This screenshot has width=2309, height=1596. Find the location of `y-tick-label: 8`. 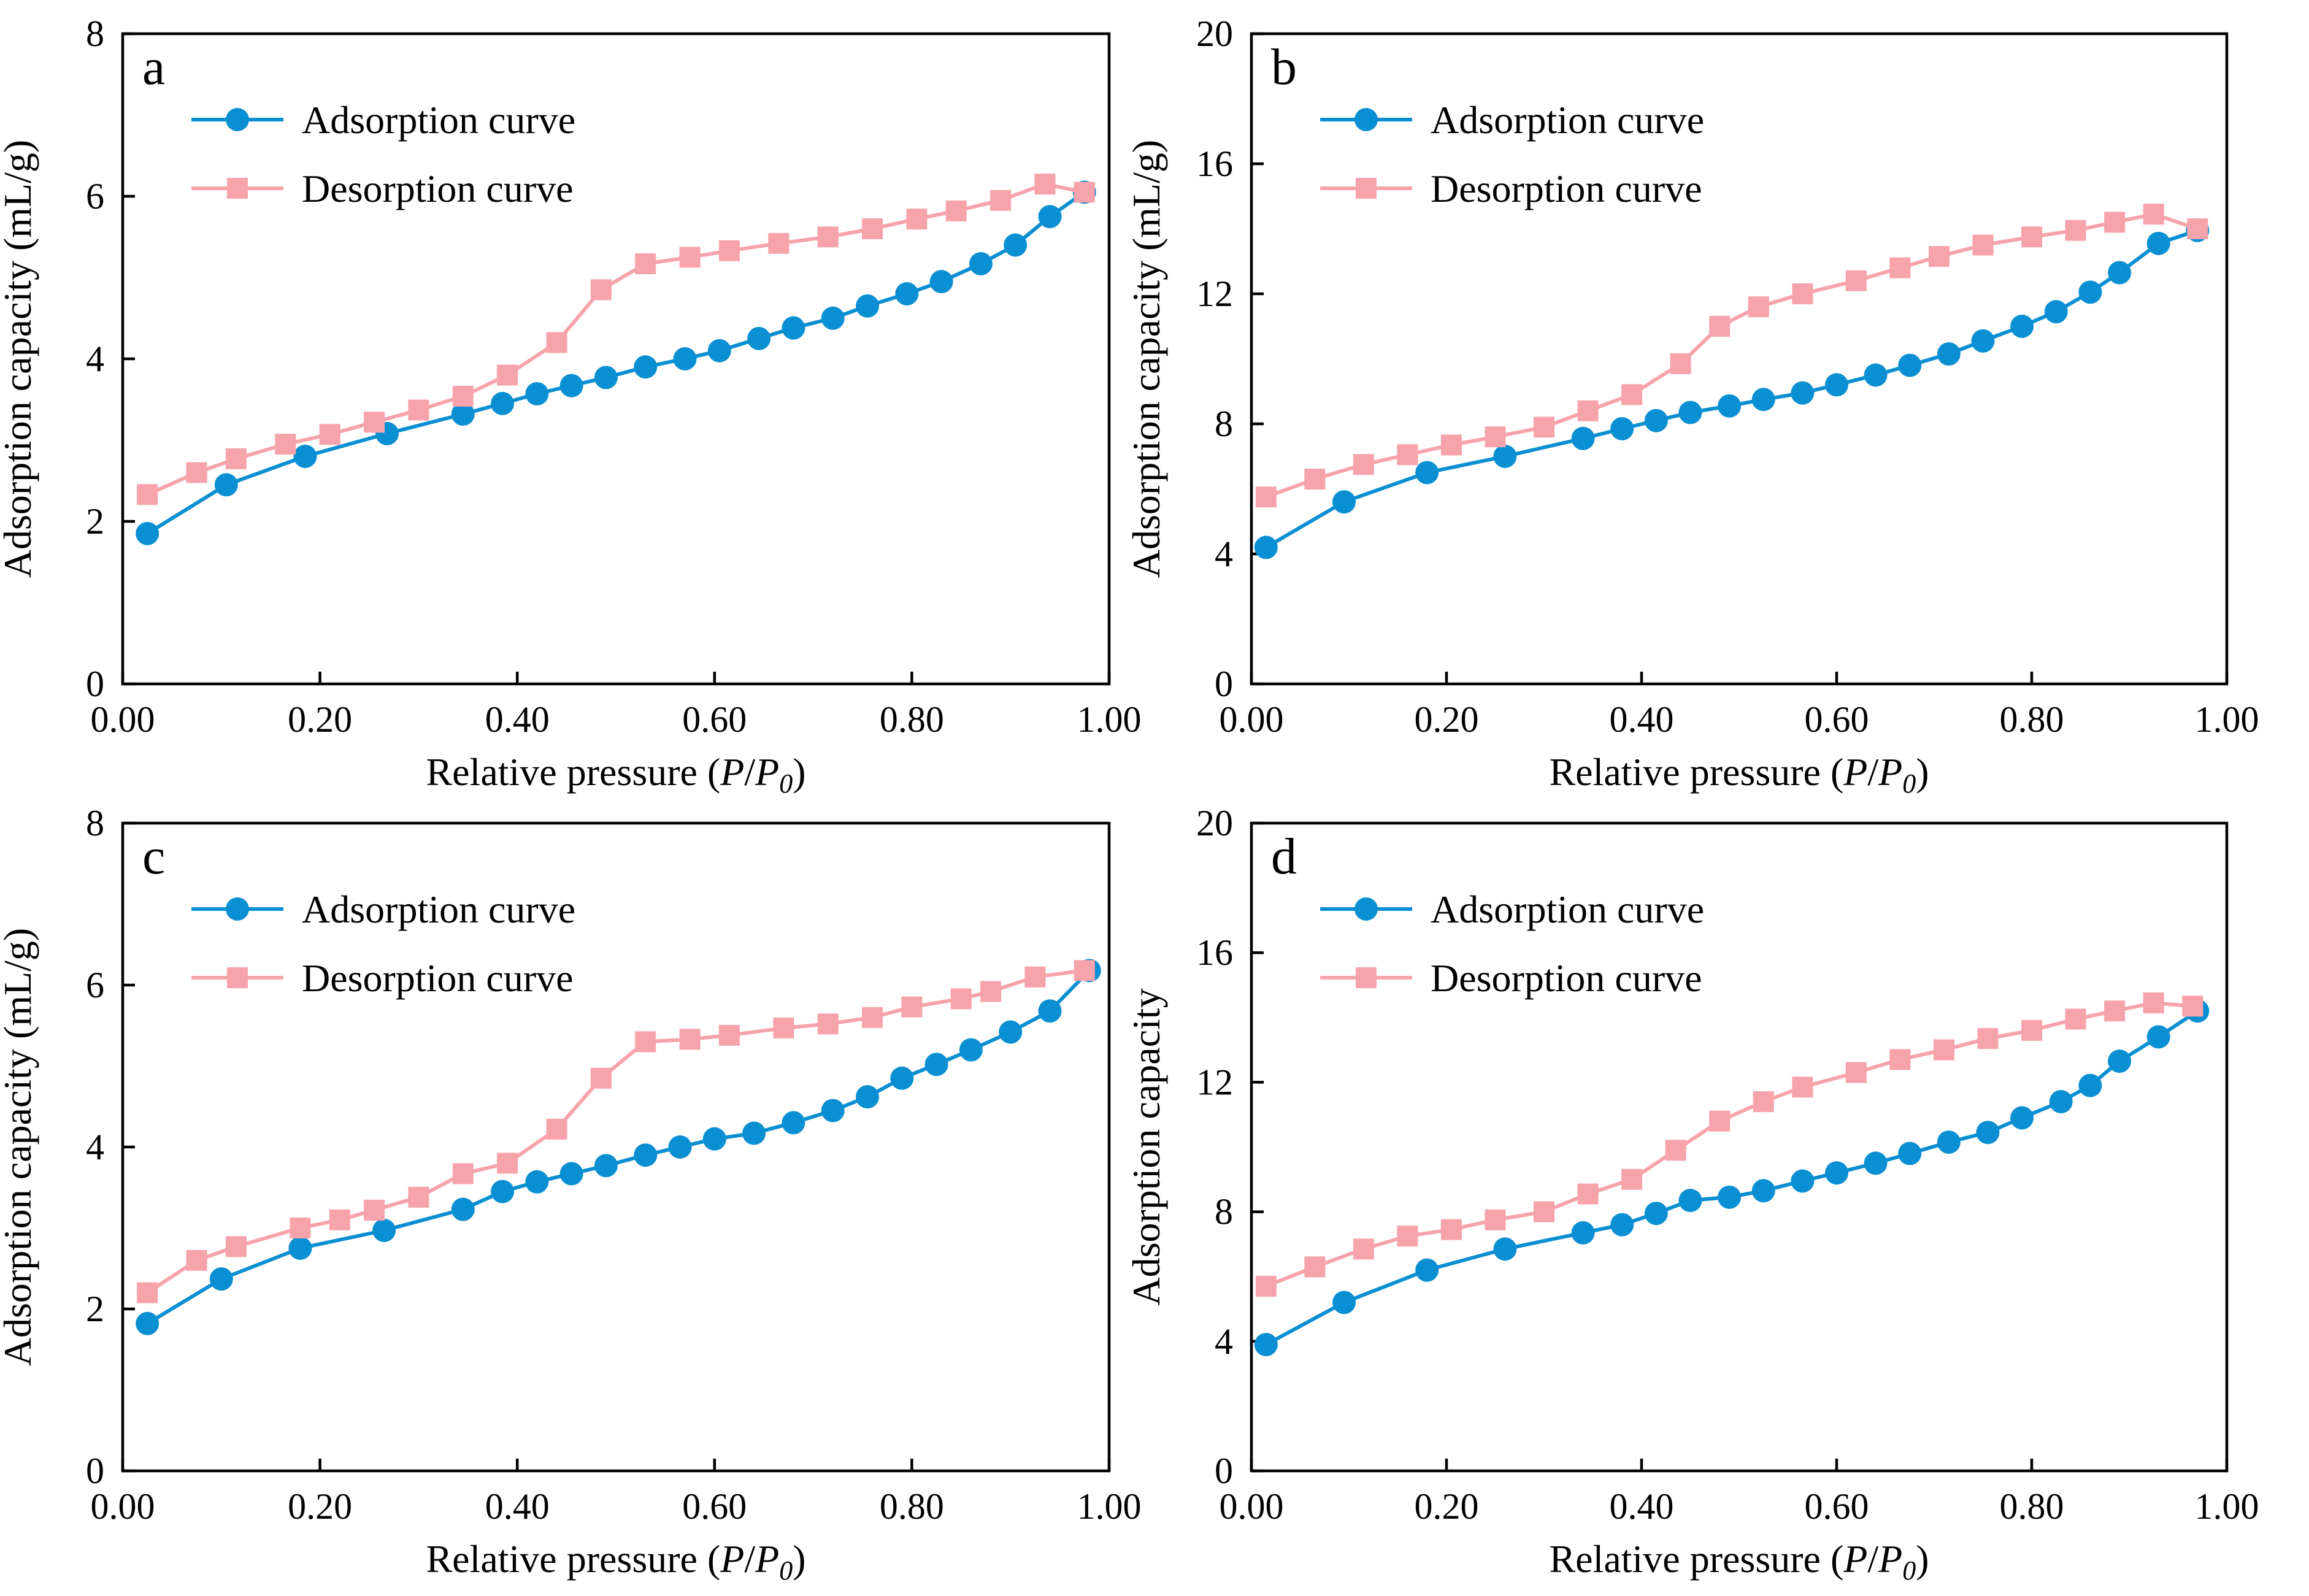

y-tick-label: 8 is located at coordinates (95, 823).